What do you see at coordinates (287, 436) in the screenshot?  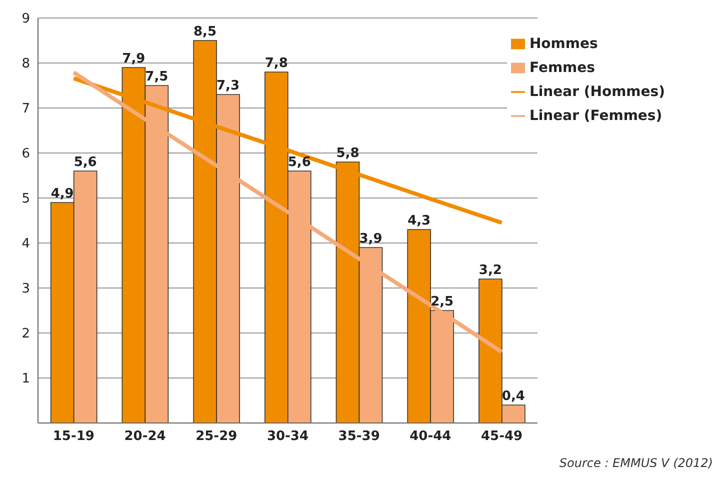 I see `x-tick-label: 30-34` at bounding box center [287, 436].